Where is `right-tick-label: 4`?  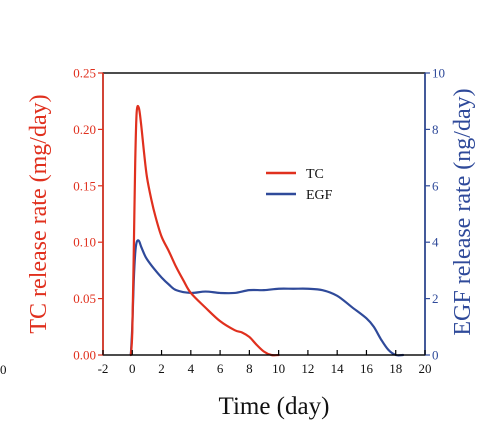 right-tick-label: 4 is located at coordinates (435, 242).